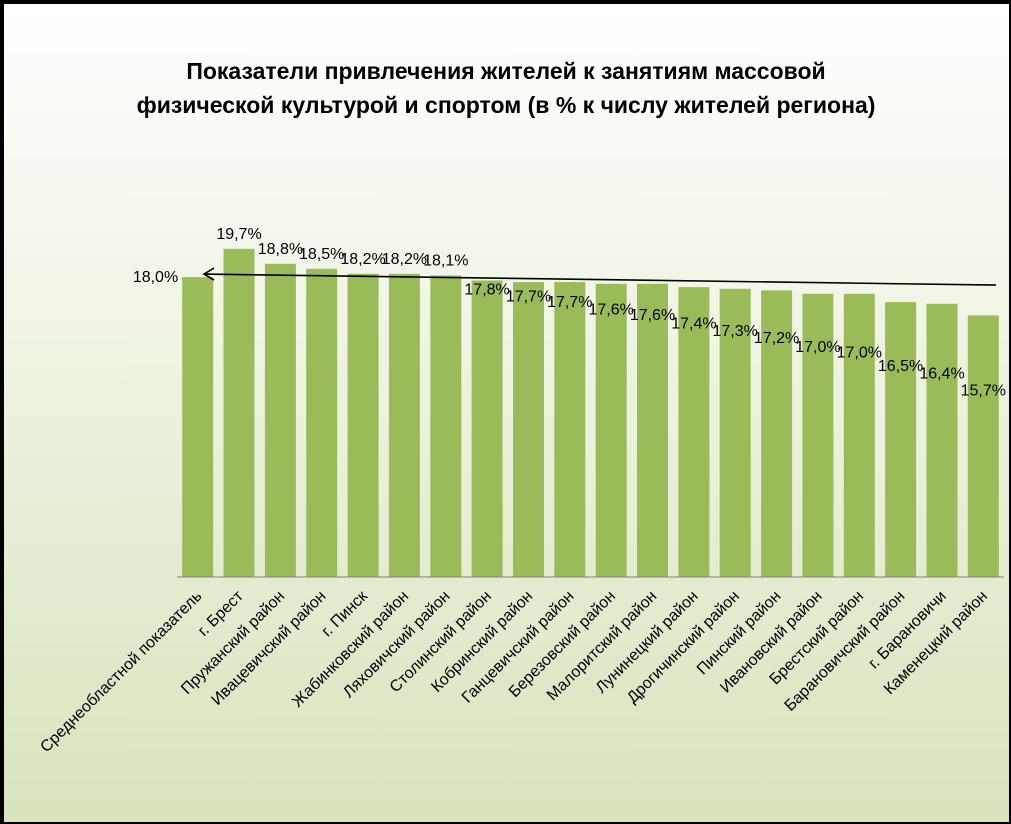 The height and width of the screenshot is (824, 1011). What do you see at coordinates (208, 274) in the screenshot?
I see `arrow-head-icon` at bounding box center [208, 274].